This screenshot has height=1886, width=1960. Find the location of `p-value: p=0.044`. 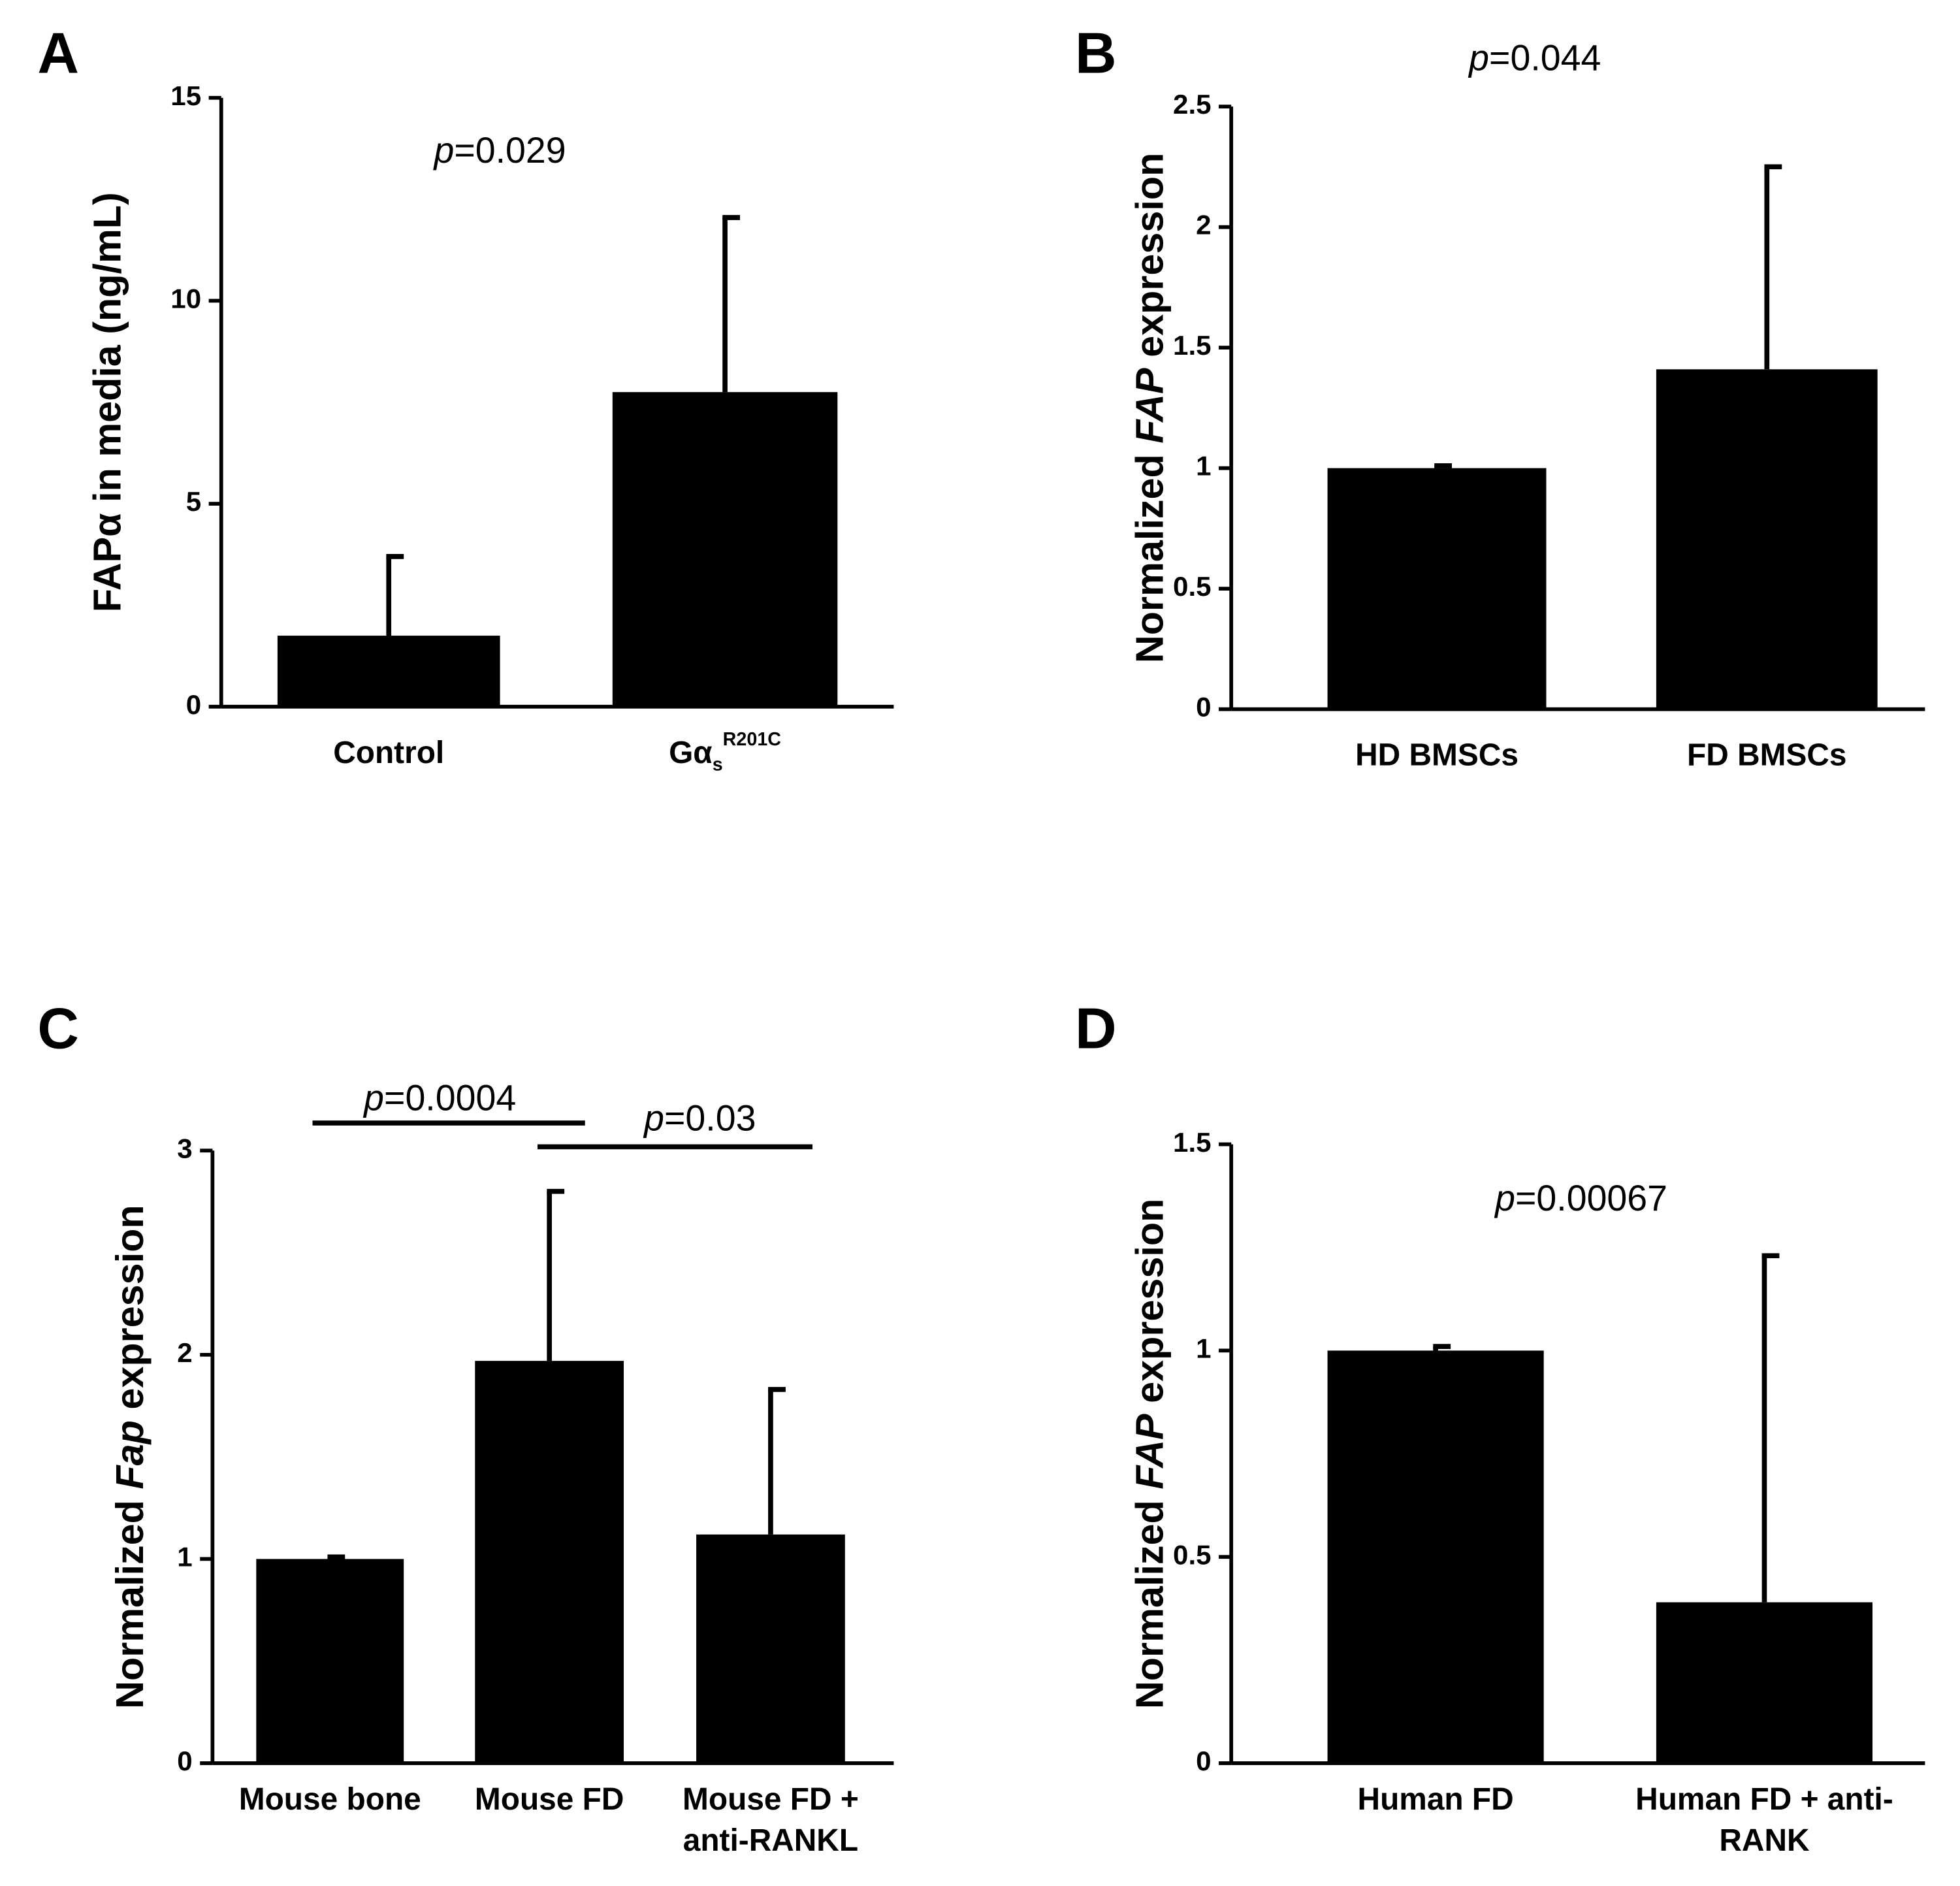

p-value: p=0.044 is located at coordinates (1534, 57).